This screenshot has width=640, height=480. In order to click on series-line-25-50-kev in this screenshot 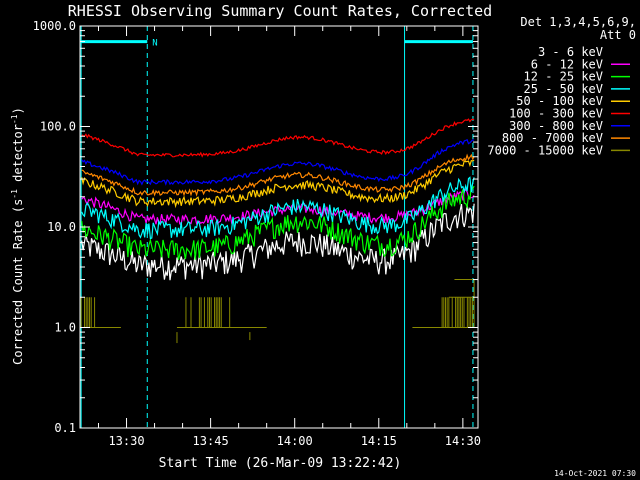, I will do `click(278, 208)`.